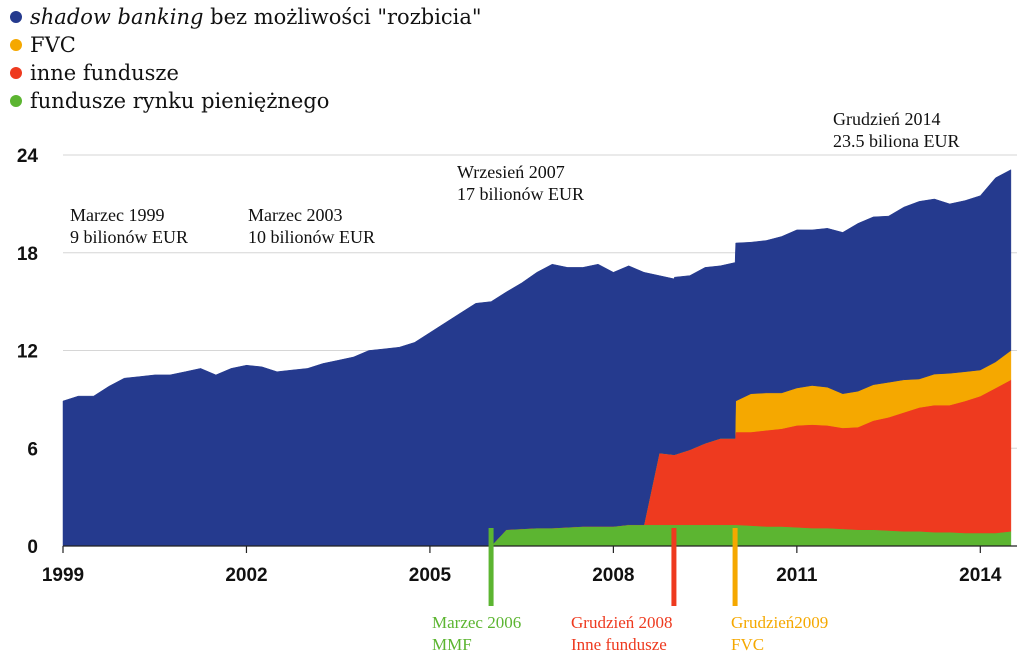  Describe the element at coordinates (619, 644) in the screenshot. I see `marker-label-series: Inne fundusze` at that location.